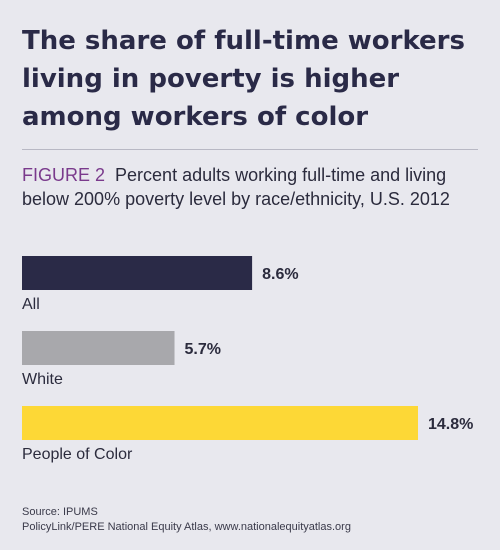  I want to click on bar-all, so click(137, 273).